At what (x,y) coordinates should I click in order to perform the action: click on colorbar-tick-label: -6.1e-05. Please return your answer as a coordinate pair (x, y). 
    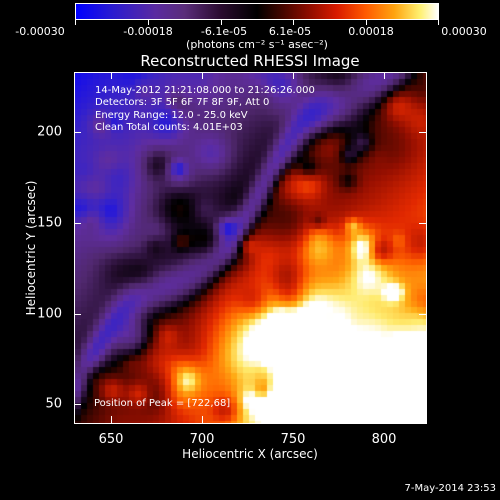
    Looking at the image, I should click on (224, 31).